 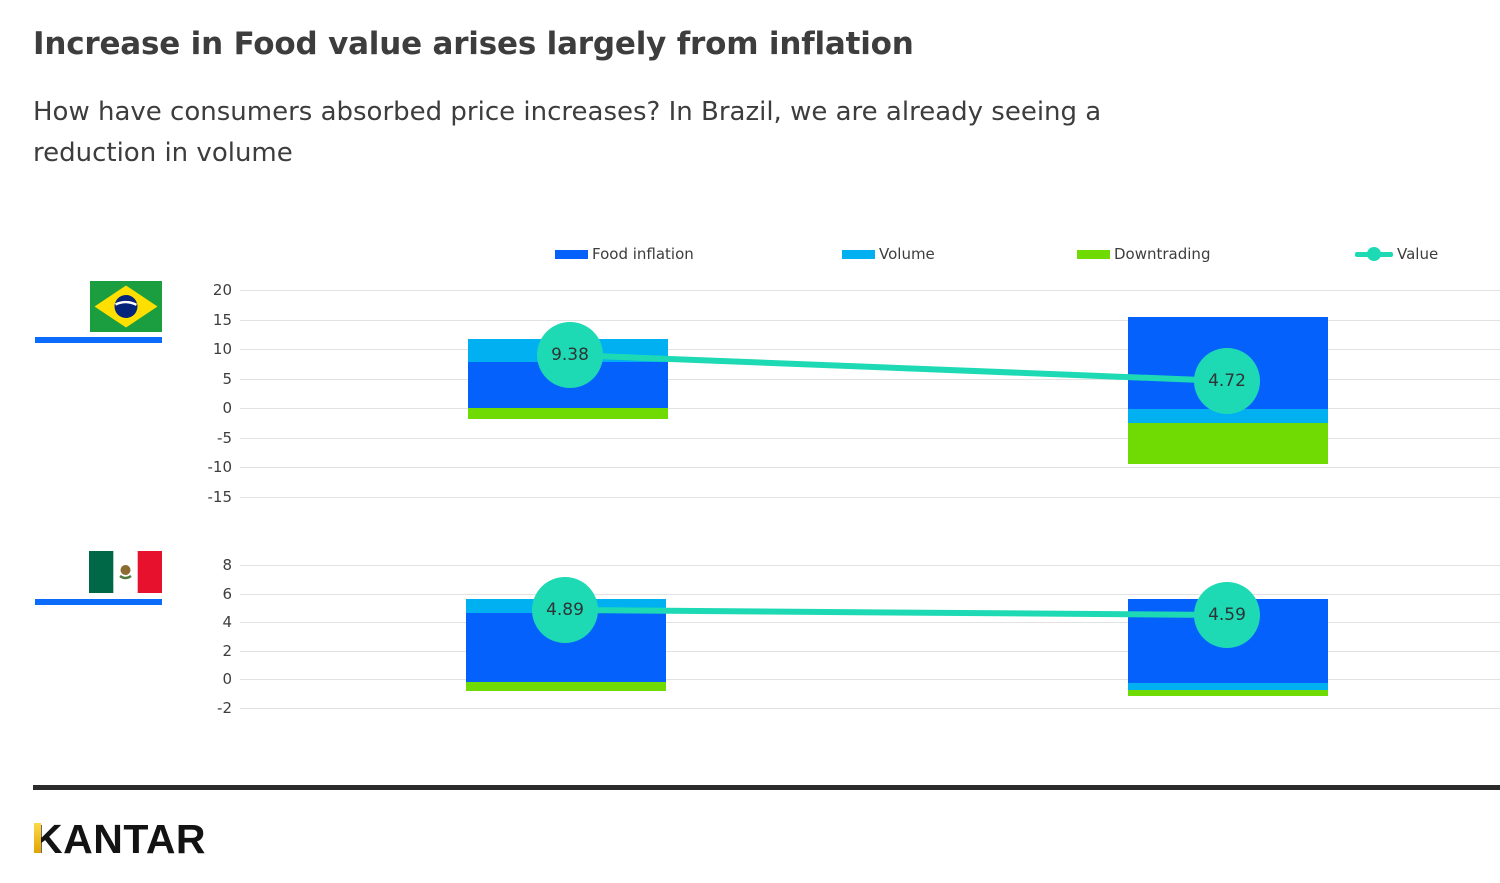 What do you see at coordinates (227, 622) in the screenshot?
I see `y-tick: 4` at bounding box center [227, 622].